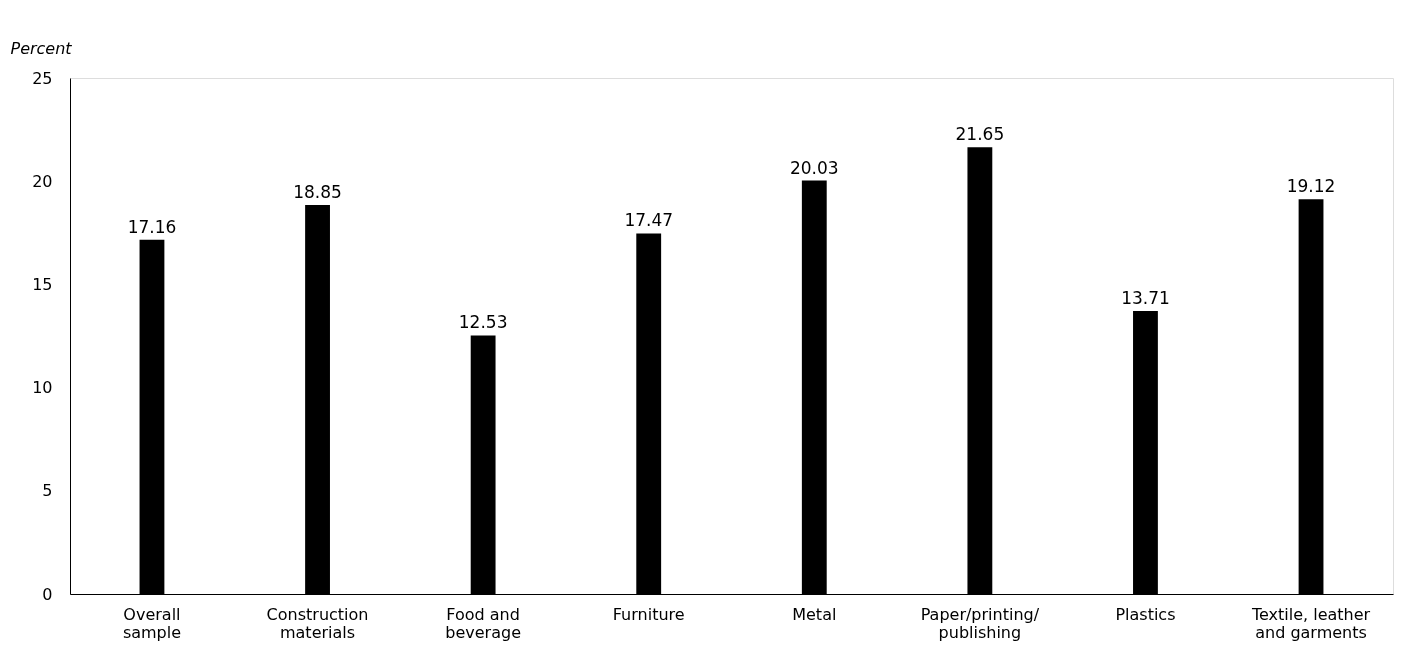 Image resolution: width=1403 pixels, height=645 pixels. What do you see at coordinates (980, 134) in the screenshot?
I see `data-label: 21.65` at bounding box center [980, 134].